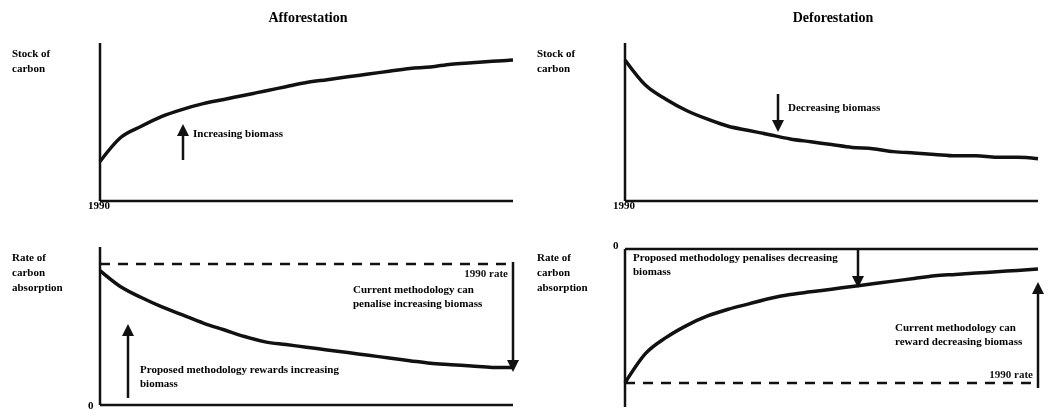 The width and height of the screenshot is (1053, 416). Describe the element at coordinates (833, 18) in the screenshot. I see `chart-title: Deforestation` at that location.